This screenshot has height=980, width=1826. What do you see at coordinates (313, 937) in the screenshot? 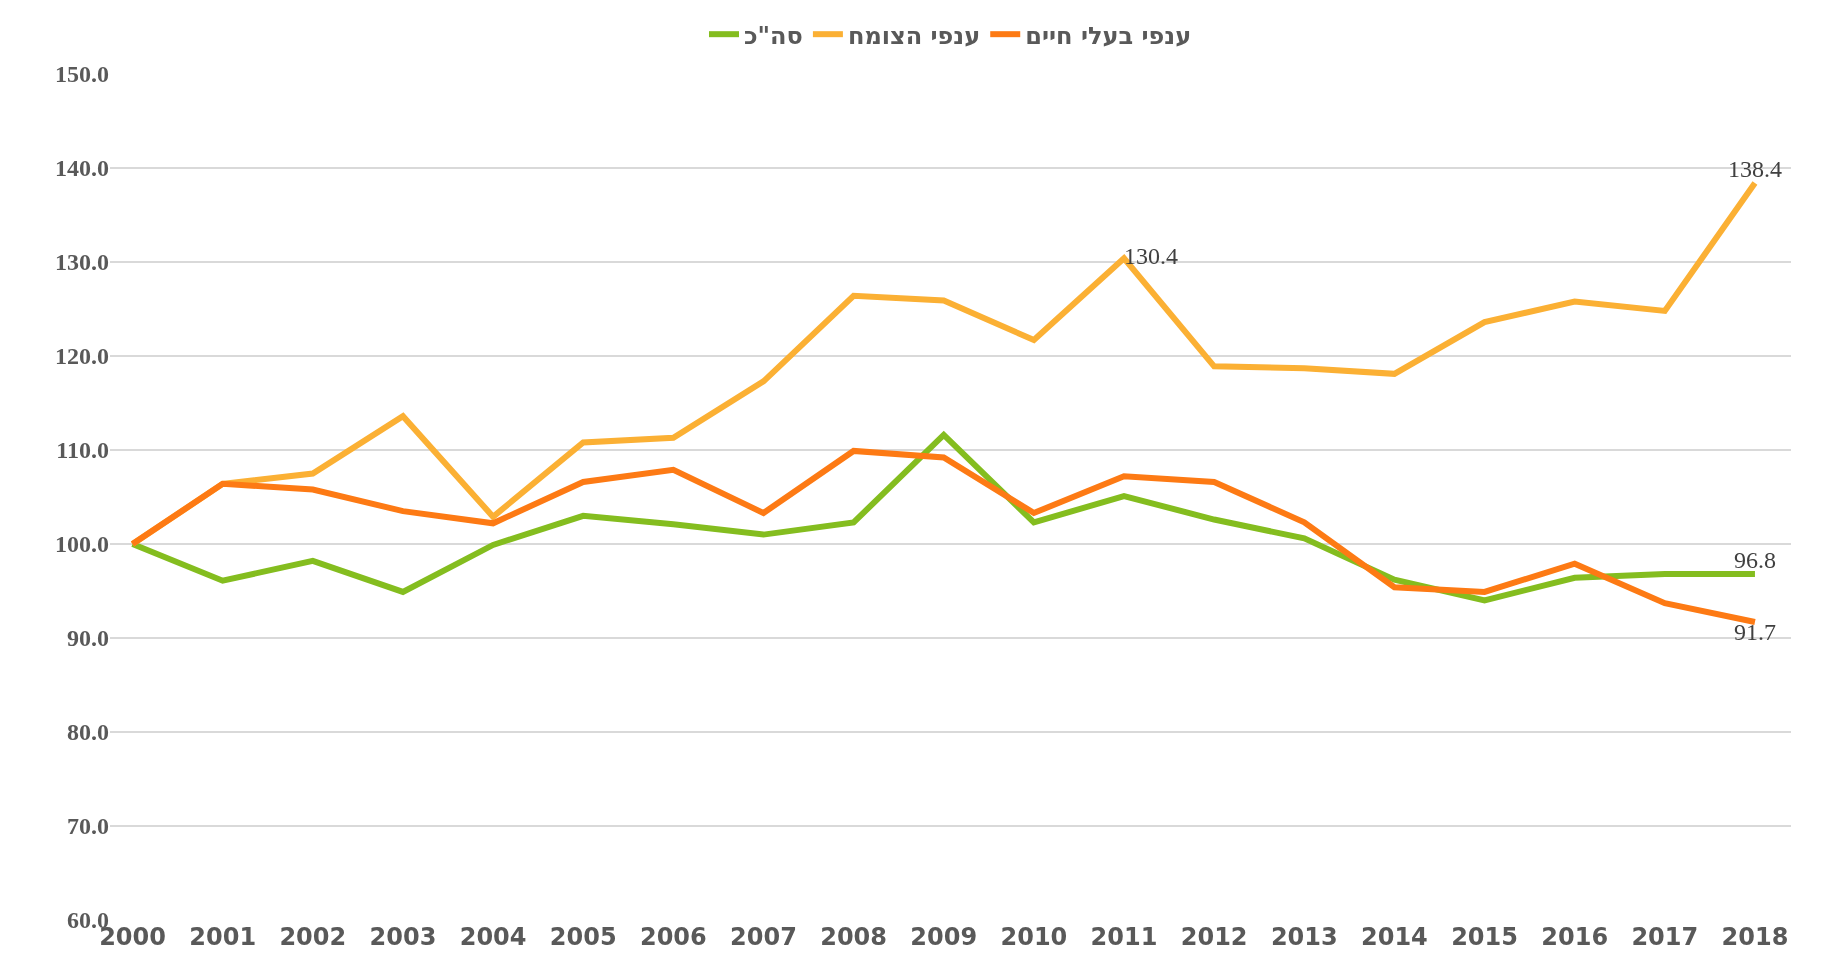
I see `x-tick-label: 2002` at bounding box center [313, 937].